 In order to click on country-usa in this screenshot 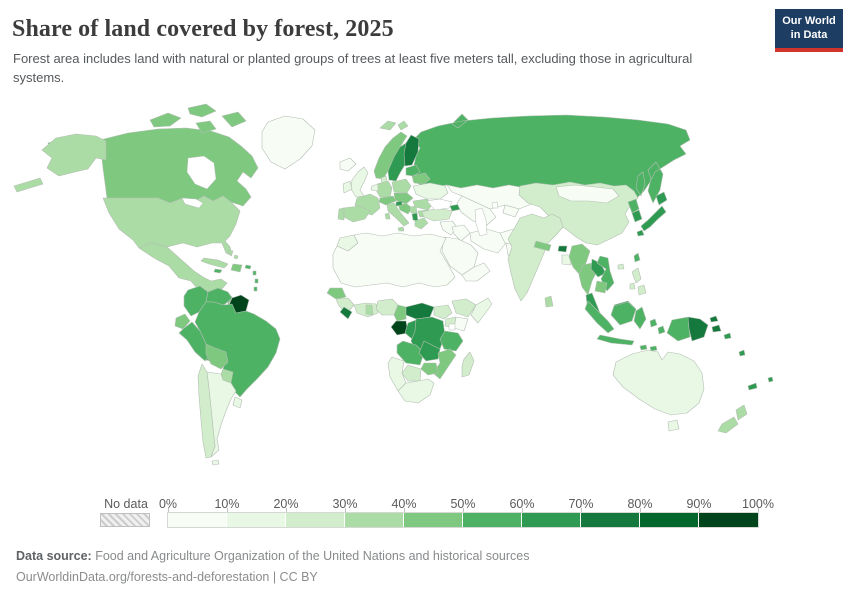, I will do `click(171, 226)`.